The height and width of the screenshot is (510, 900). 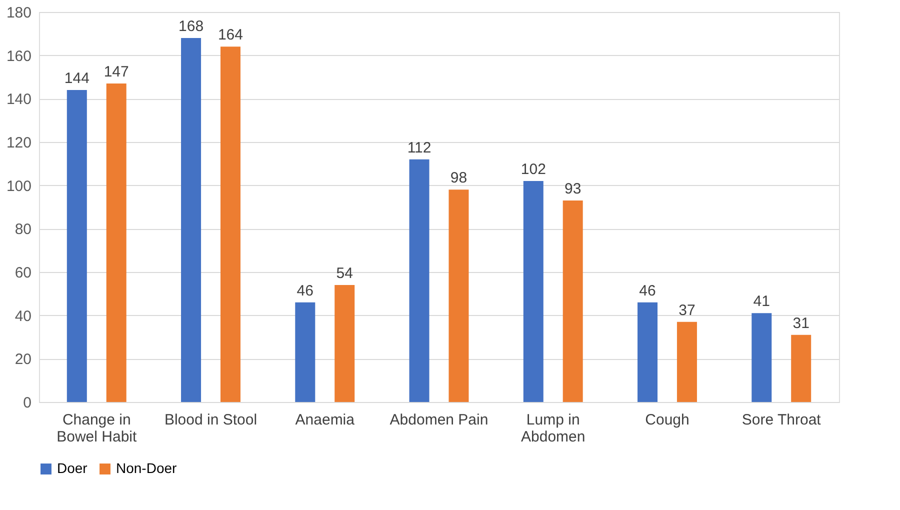 What do you see at coordinates (23, 359) in the screenshot?
I see `y-tick-label: 20` at bounding box center [23, 359].